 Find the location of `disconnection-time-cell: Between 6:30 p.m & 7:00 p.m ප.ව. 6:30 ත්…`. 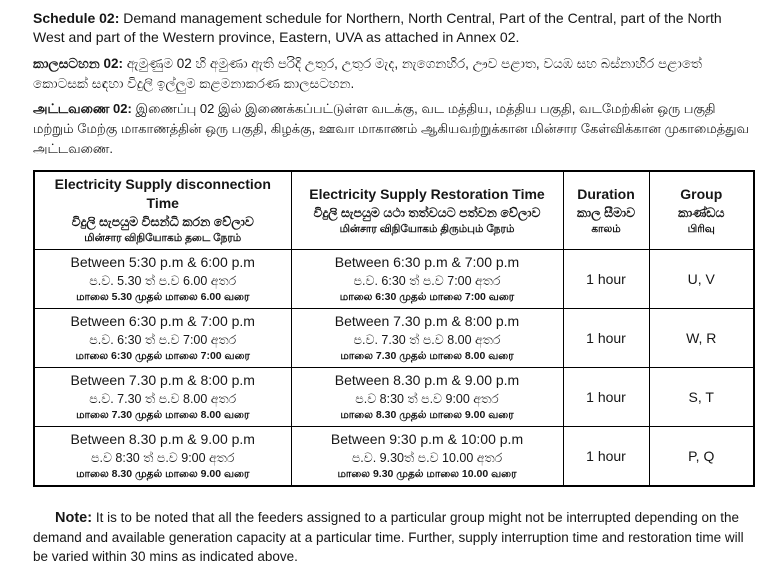

disconnection-time-cell: Between 6:30 p.m & 7:00 p.m ප.ව. 6:30 ත්… is located at coordinates (162, 338).